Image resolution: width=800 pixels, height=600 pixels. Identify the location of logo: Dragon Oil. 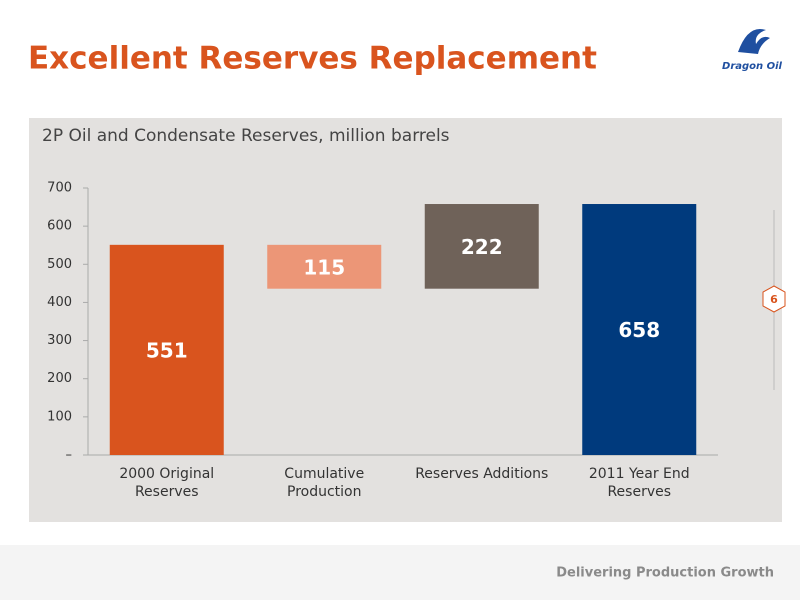
(752, 50).